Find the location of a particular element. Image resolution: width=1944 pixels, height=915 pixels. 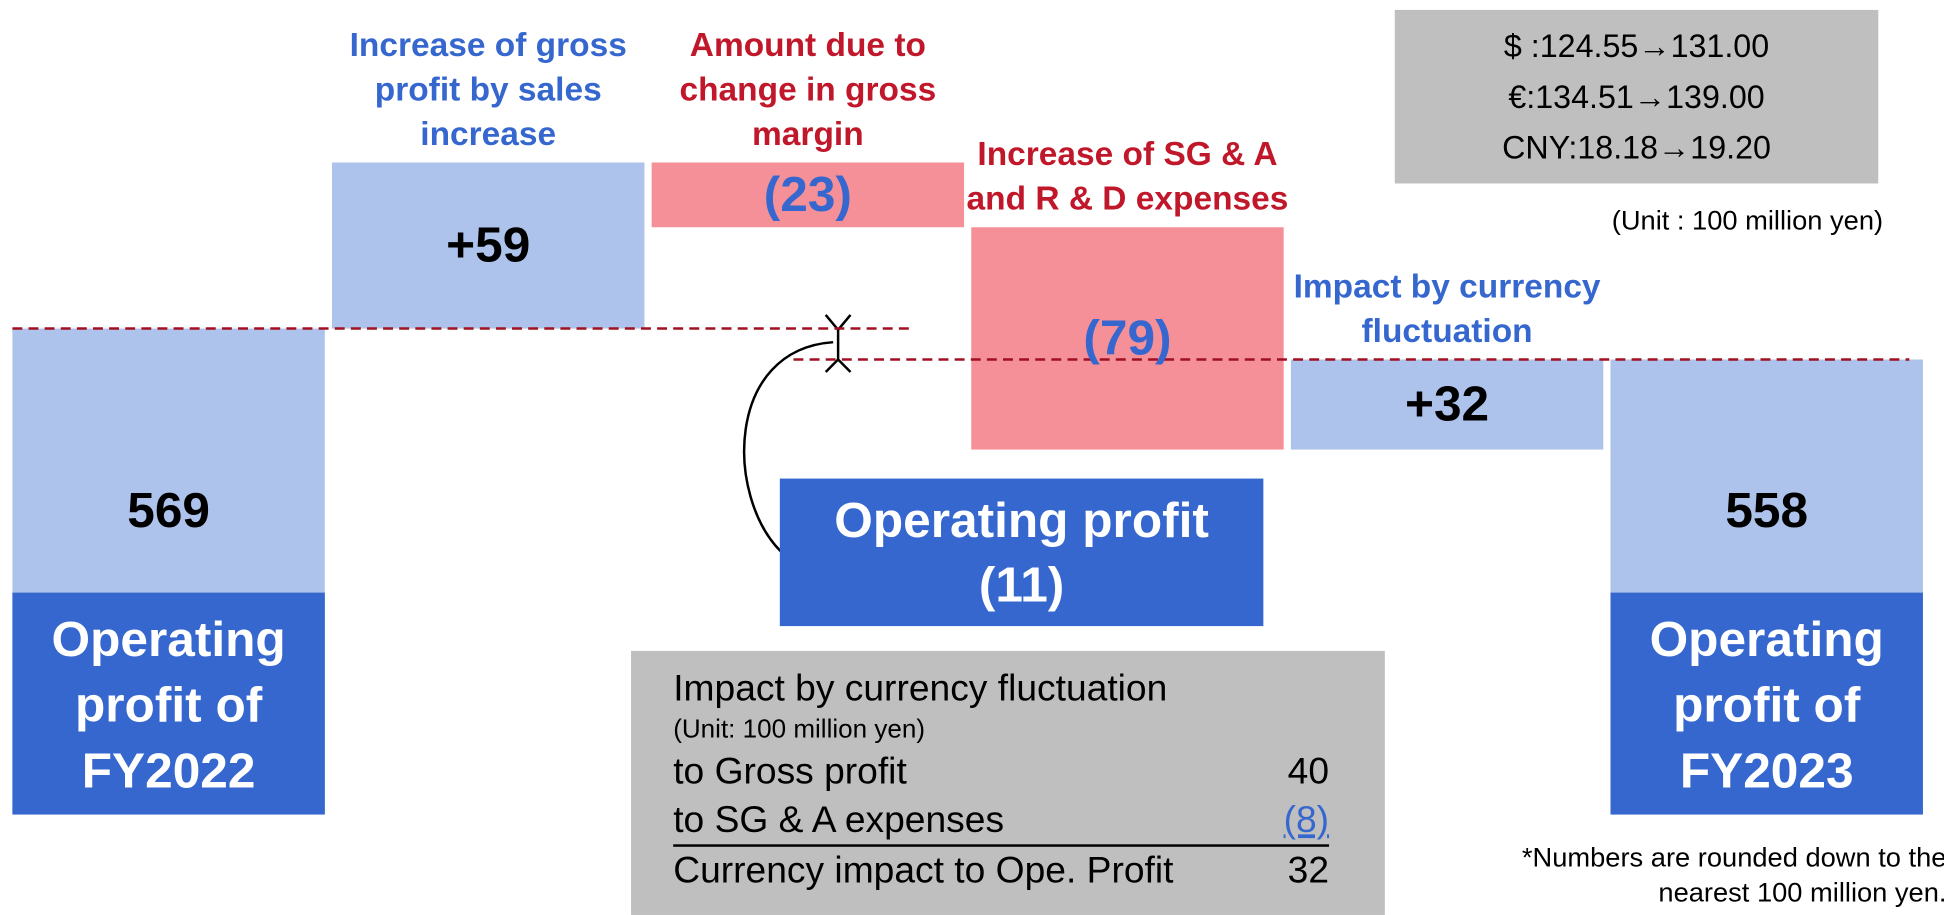

exchange-rate: CNY:18.18→19.20 is located at coordinates (1636, 147).